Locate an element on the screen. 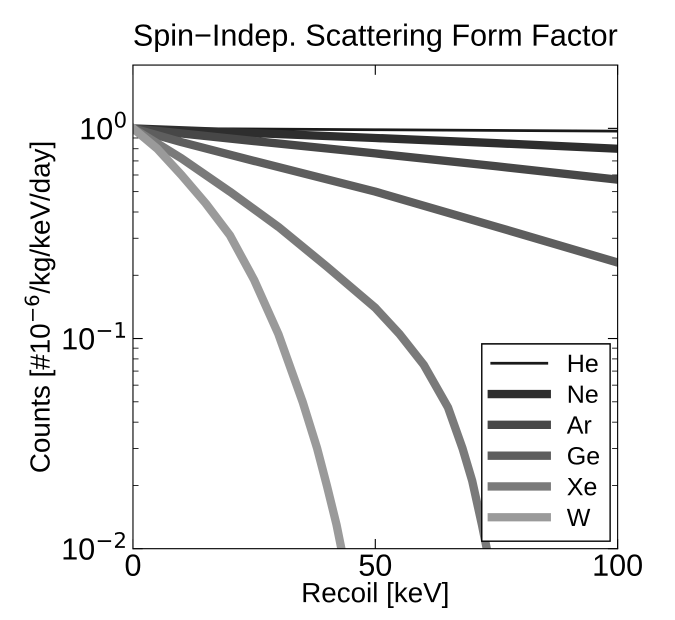 Image resolution: width=675 pixels, height=620 pixels. x-tick-label: 100 is located at coordinates (618, 565).